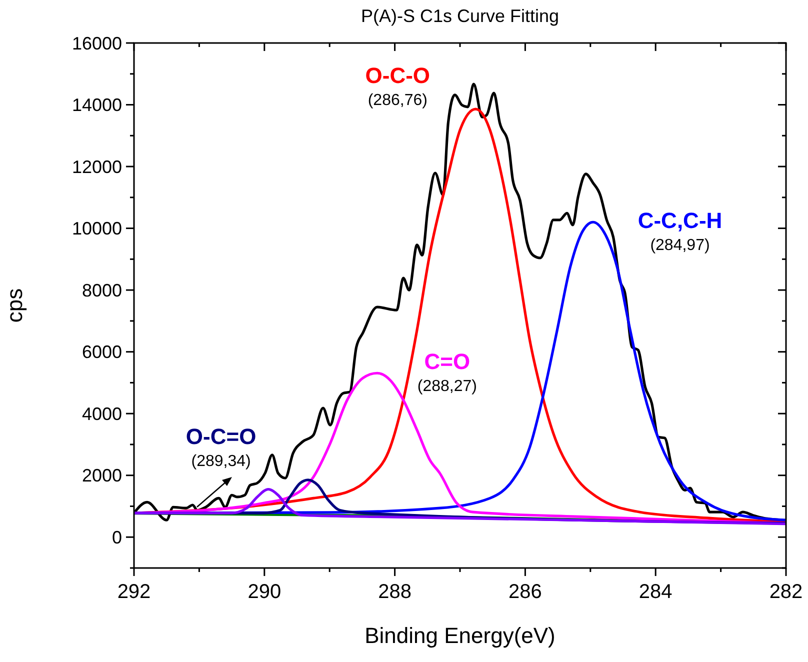  What do you see at coordinates (117, 537) in the screenshot?
I see `y-tick-label: 0` at bounding box center [117, 537].